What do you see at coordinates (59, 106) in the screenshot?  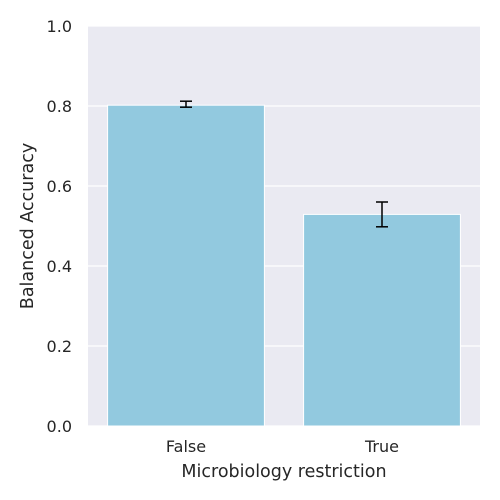 I see `y-tick-label: 0.8` at bounding box center [59, 106].